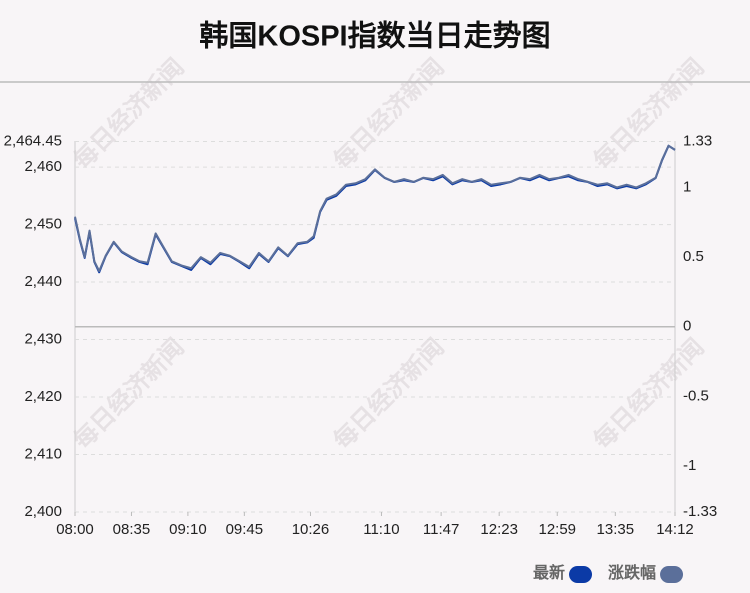 The width and height of the screenshot is (750, 593). I want to click on x-tick-label: 10:26, so click(311, 529).